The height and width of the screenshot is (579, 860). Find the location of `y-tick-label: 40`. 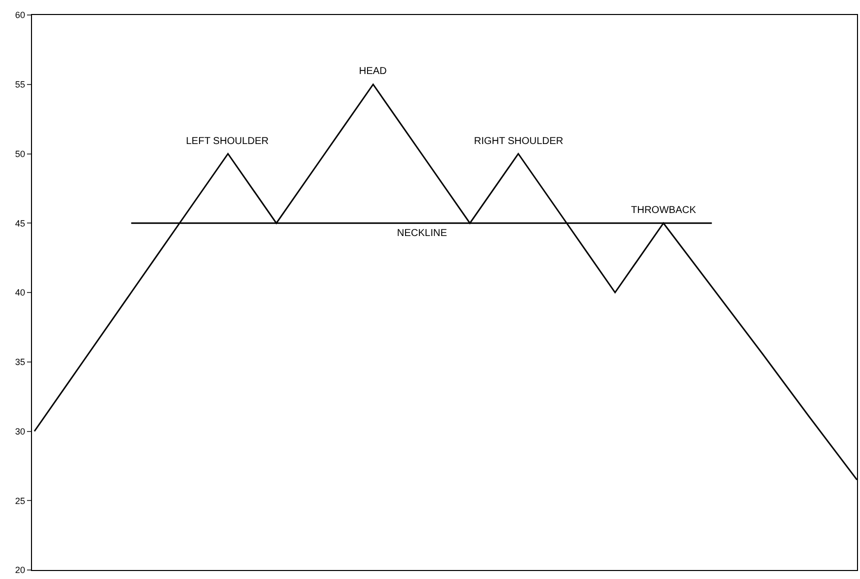

y-tick-label: 40 is located at coordinates (20, 293).